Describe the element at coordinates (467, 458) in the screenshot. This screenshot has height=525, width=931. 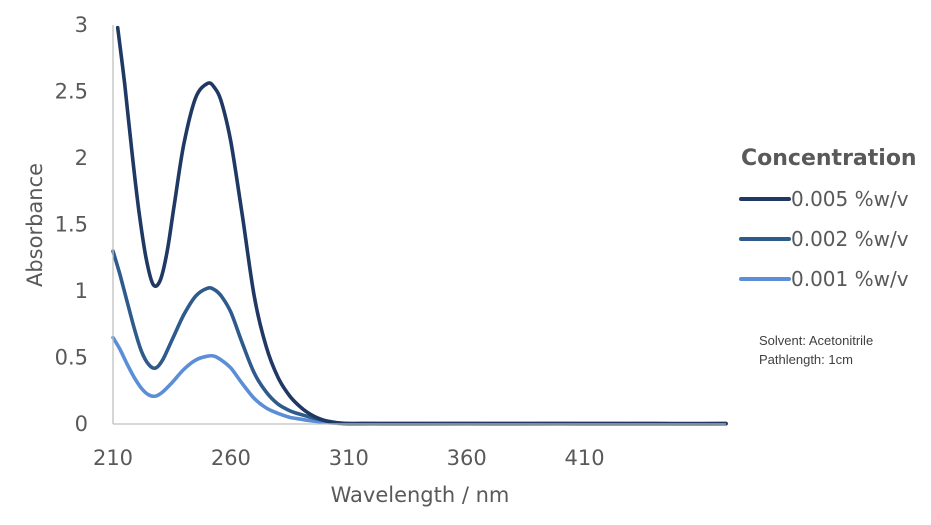
I see `x-tick-label: 360` at that location.